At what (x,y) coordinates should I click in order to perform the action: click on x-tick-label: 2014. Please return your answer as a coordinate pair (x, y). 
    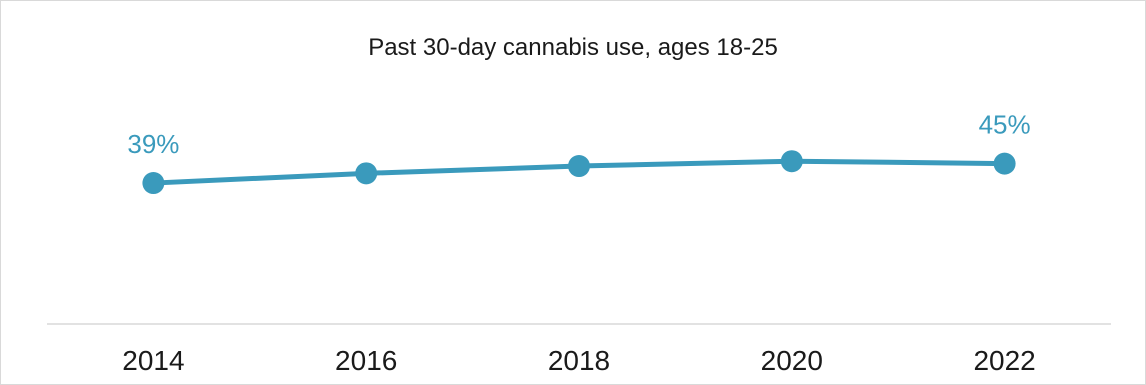
    Looking at the image, I should click on (153, 360).